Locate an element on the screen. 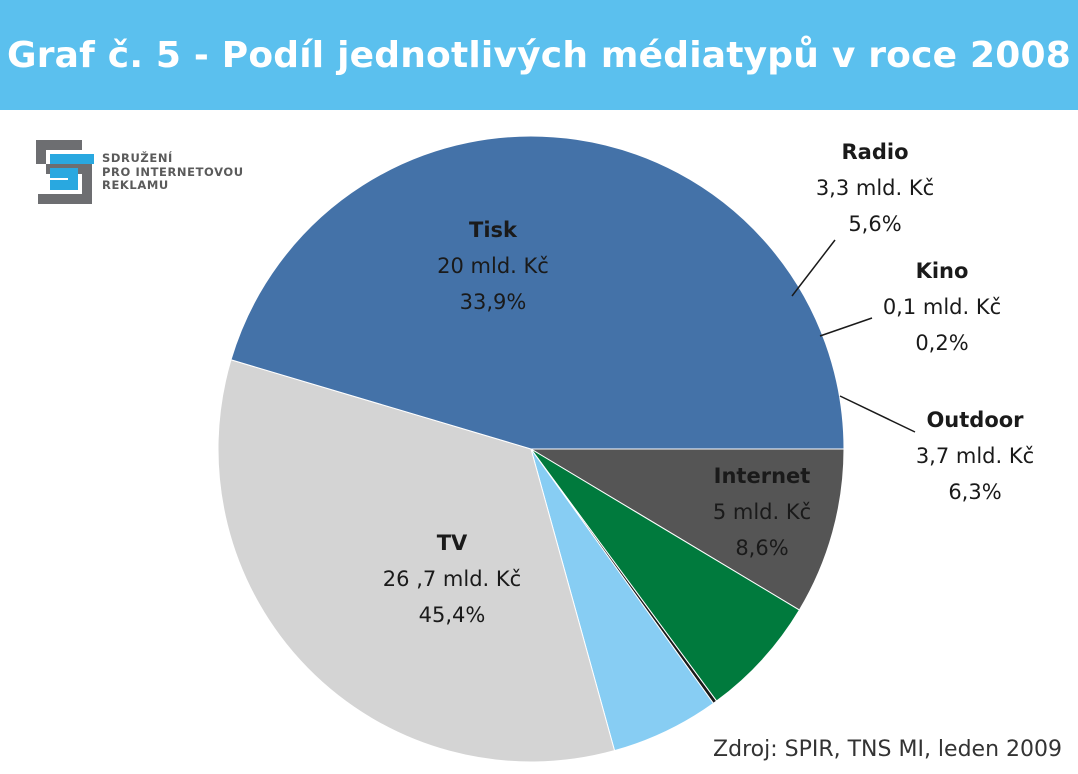 Image resolution: width=1078 pixels, height=774 pixels. slice-label-name-tisk: Tisk is located at coordinates (493, 230).